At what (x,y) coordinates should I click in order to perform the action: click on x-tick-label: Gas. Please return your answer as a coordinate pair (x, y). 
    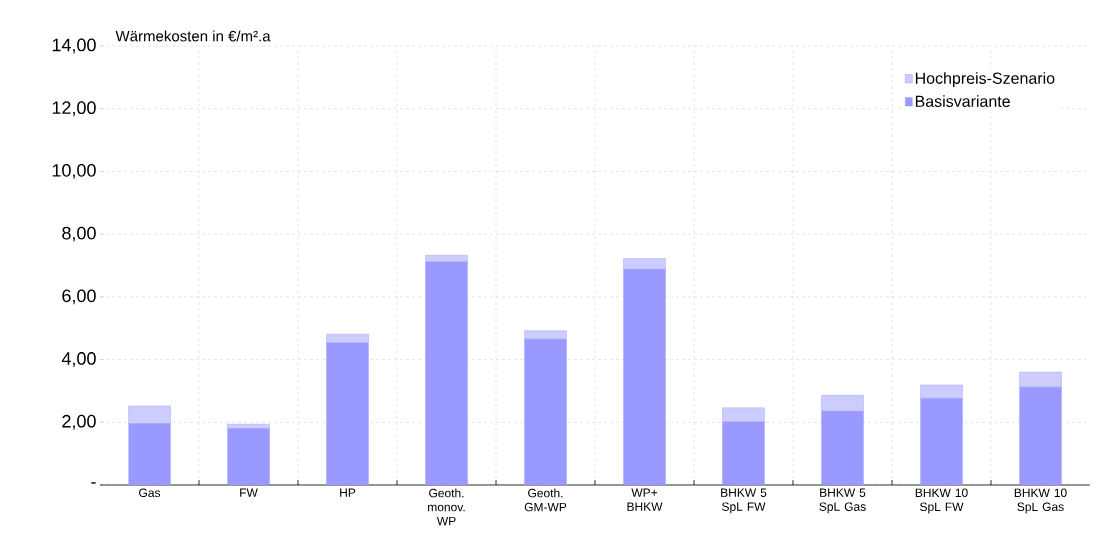
    Looking at the image, I should click on (150, 493).